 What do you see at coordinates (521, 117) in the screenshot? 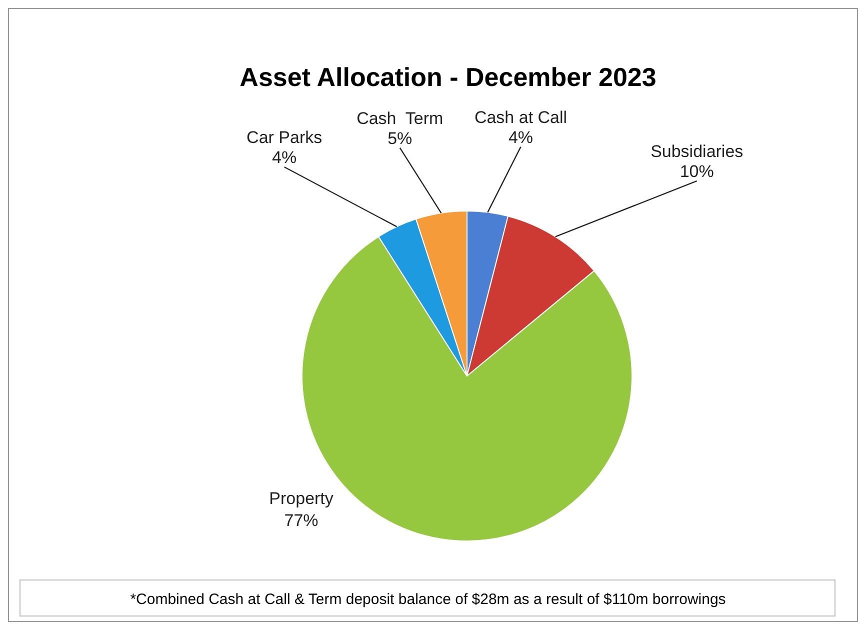
I see `slice-label: Cash at Call` at bounding box center [521, 117].